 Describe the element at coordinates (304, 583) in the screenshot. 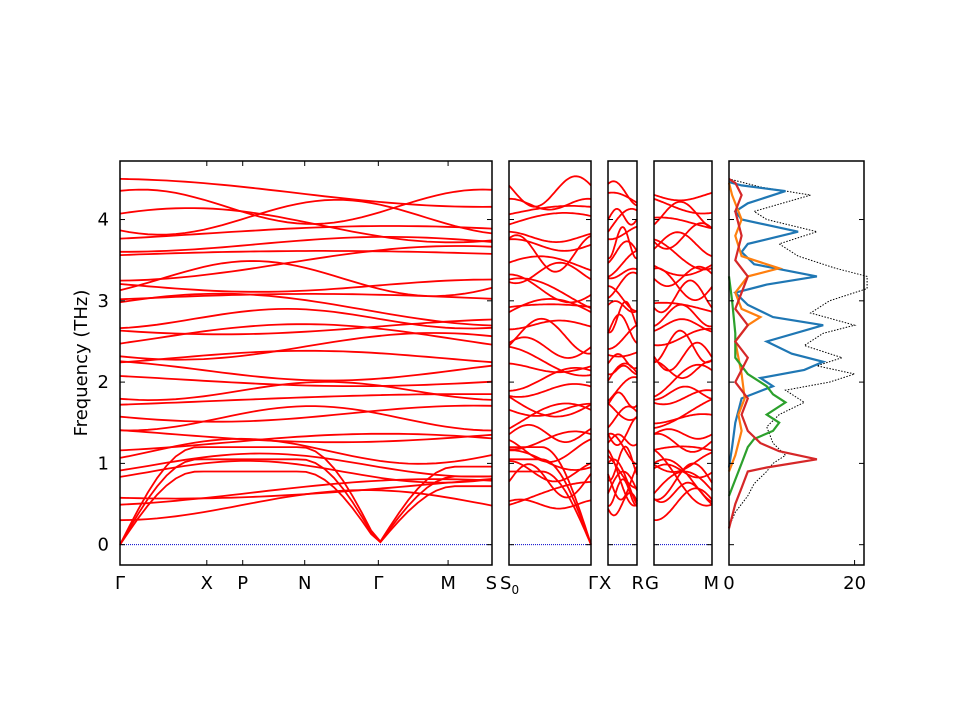

I see `x-tick-label: N` at that location.